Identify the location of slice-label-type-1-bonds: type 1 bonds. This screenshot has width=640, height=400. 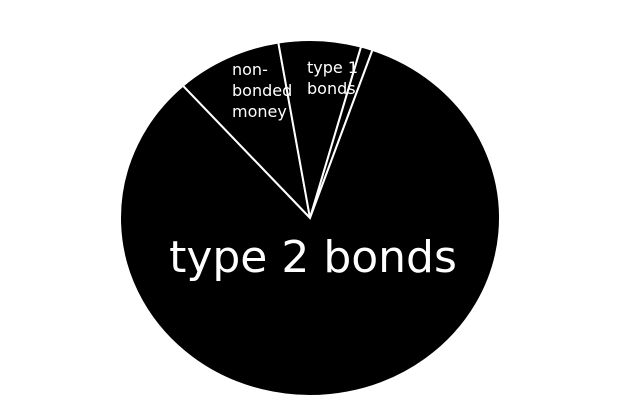
(335, 78).